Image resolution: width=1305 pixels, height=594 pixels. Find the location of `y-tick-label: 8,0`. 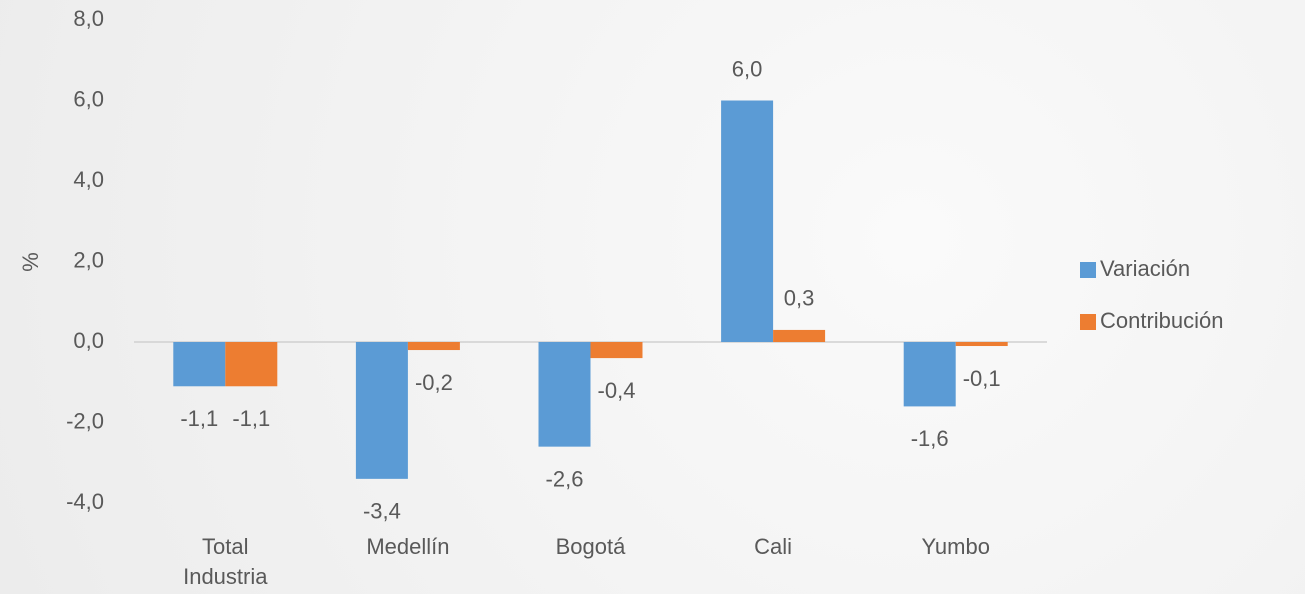

y-tick-label: 8,0 is located at coordinates (88, 18).